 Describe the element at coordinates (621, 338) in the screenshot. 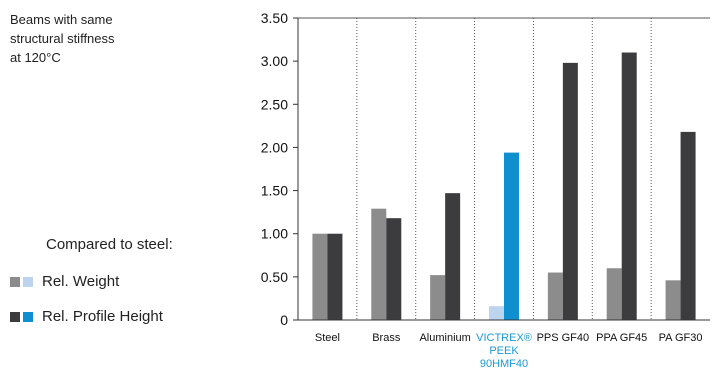

I see `x-tick-label: PPA GF45` at that location.